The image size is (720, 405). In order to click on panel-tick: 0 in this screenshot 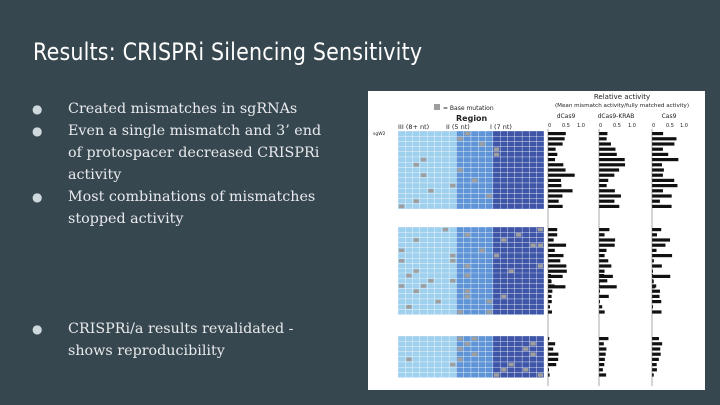, I will do `click(549, 126)`.